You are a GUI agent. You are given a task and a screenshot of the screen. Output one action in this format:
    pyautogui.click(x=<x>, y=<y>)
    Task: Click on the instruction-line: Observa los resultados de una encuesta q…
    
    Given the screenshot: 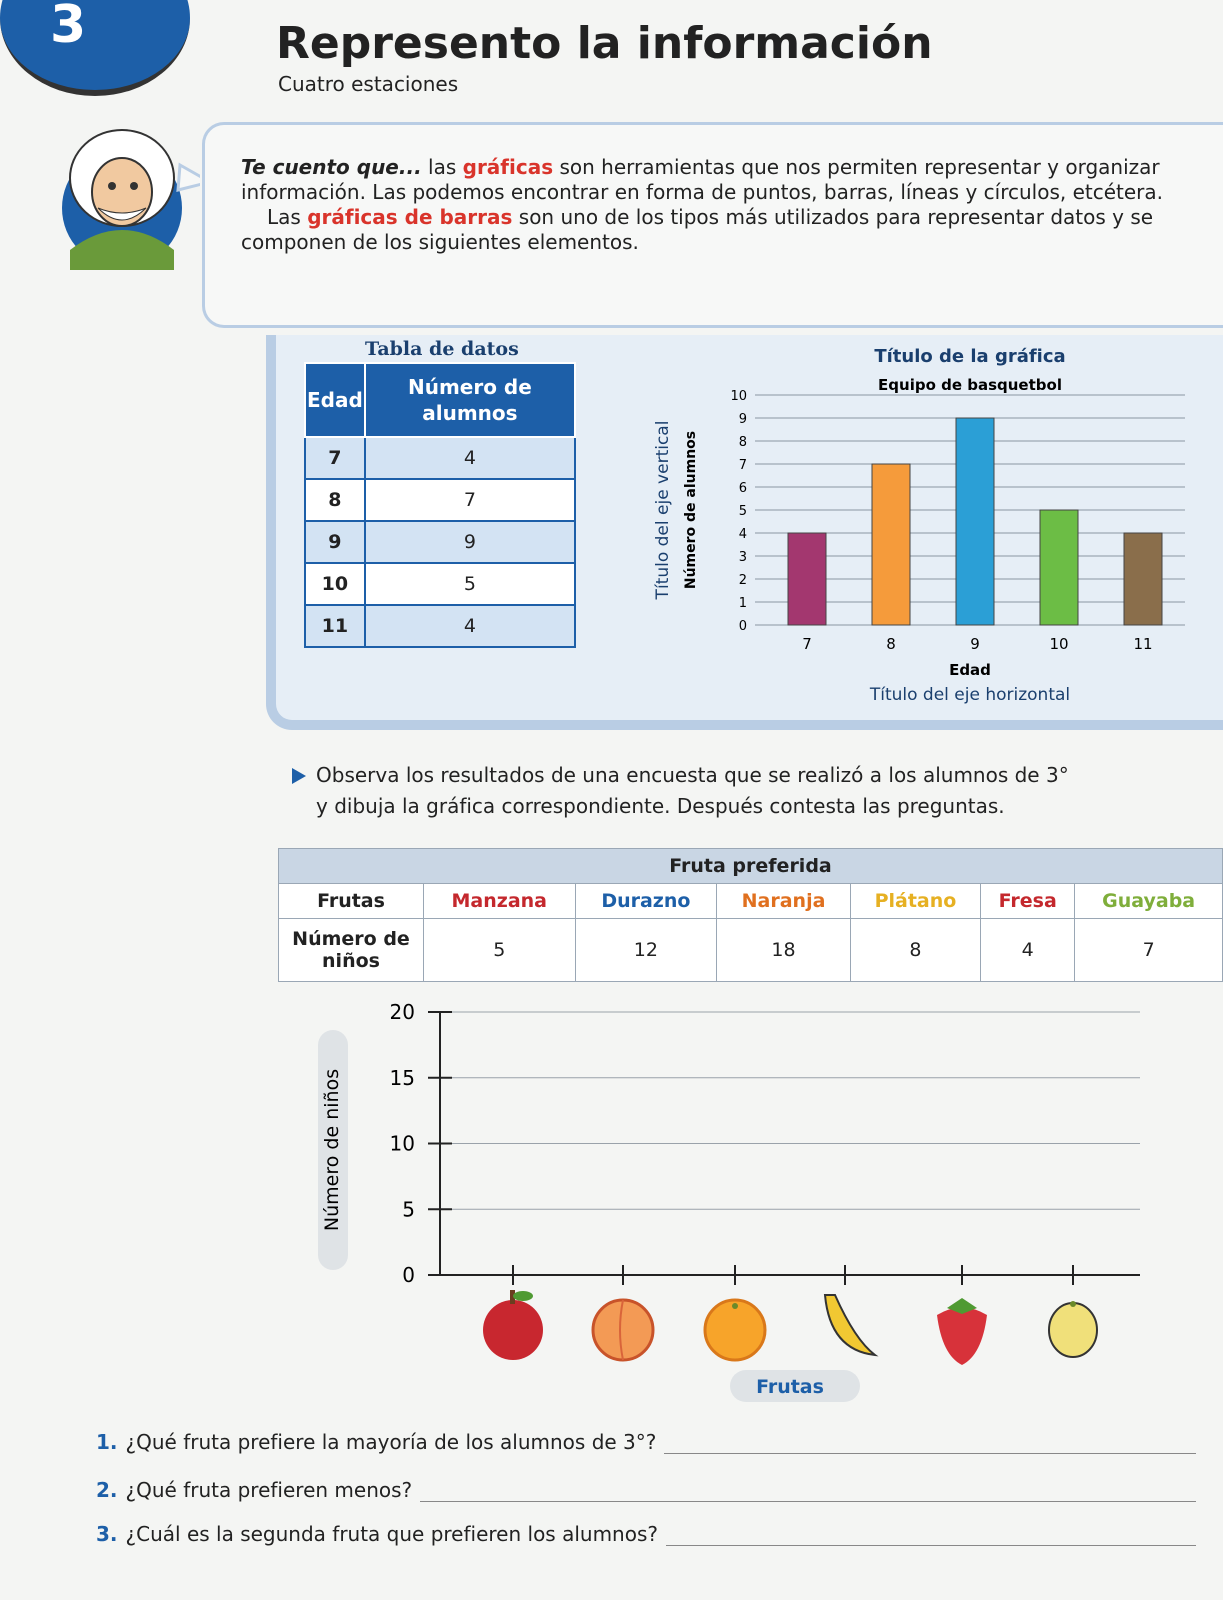 What is the action you would take?
    pyautogui.click(x=692, y=775)
    